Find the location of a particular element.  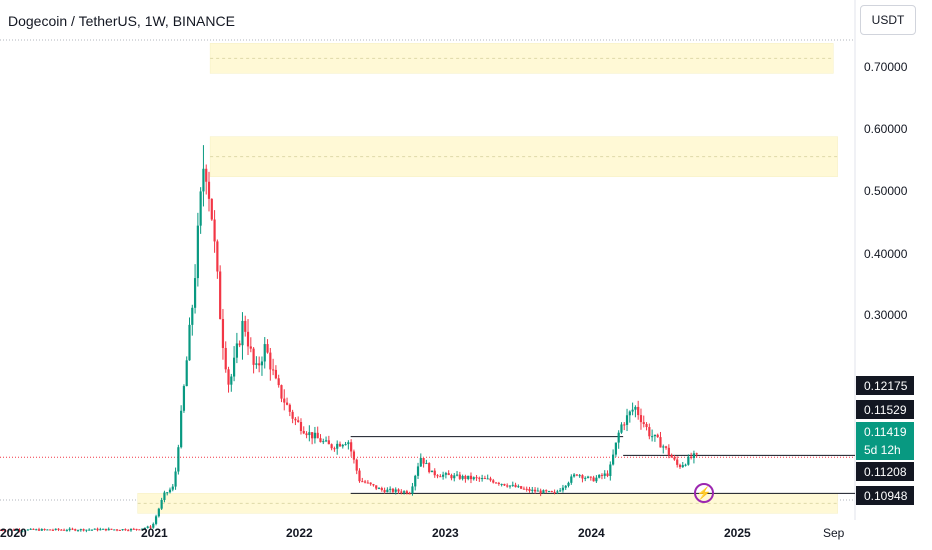

y-tick-label: 0.70000 is located at coordinates (886, 67).